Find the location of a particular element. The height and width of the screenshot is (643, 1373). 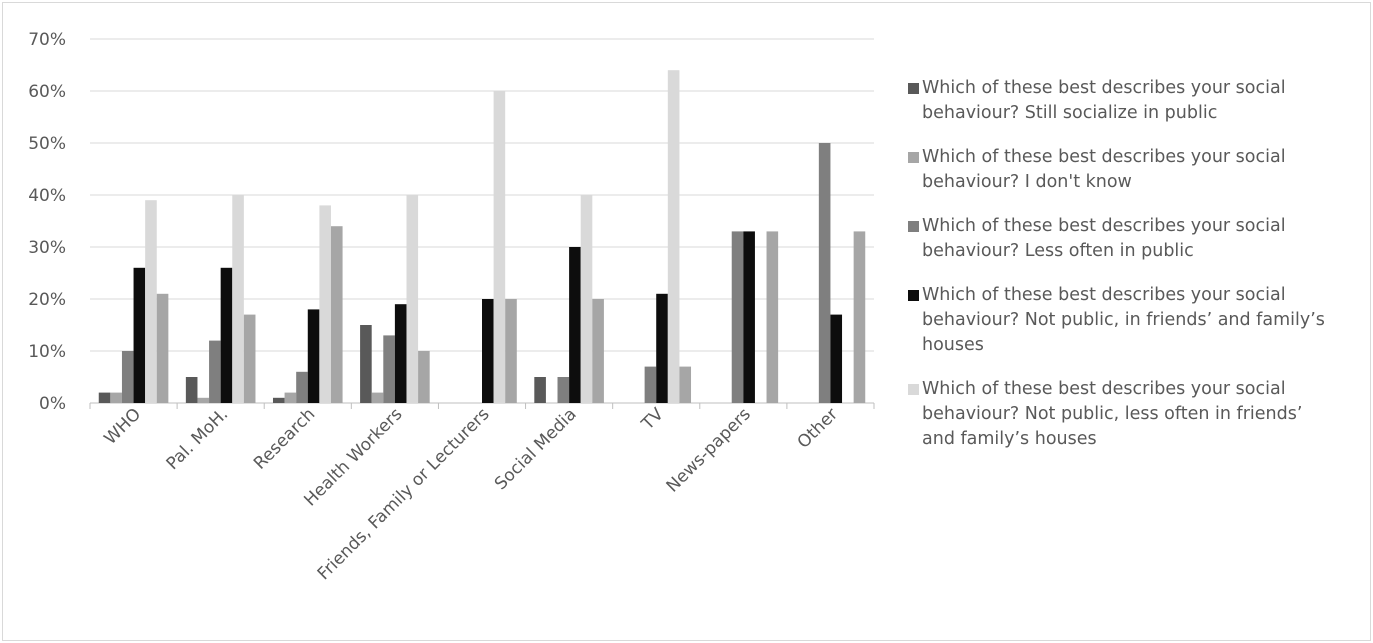

x-tick-label: Pal. MoH. is located at coordinates (198, 439).